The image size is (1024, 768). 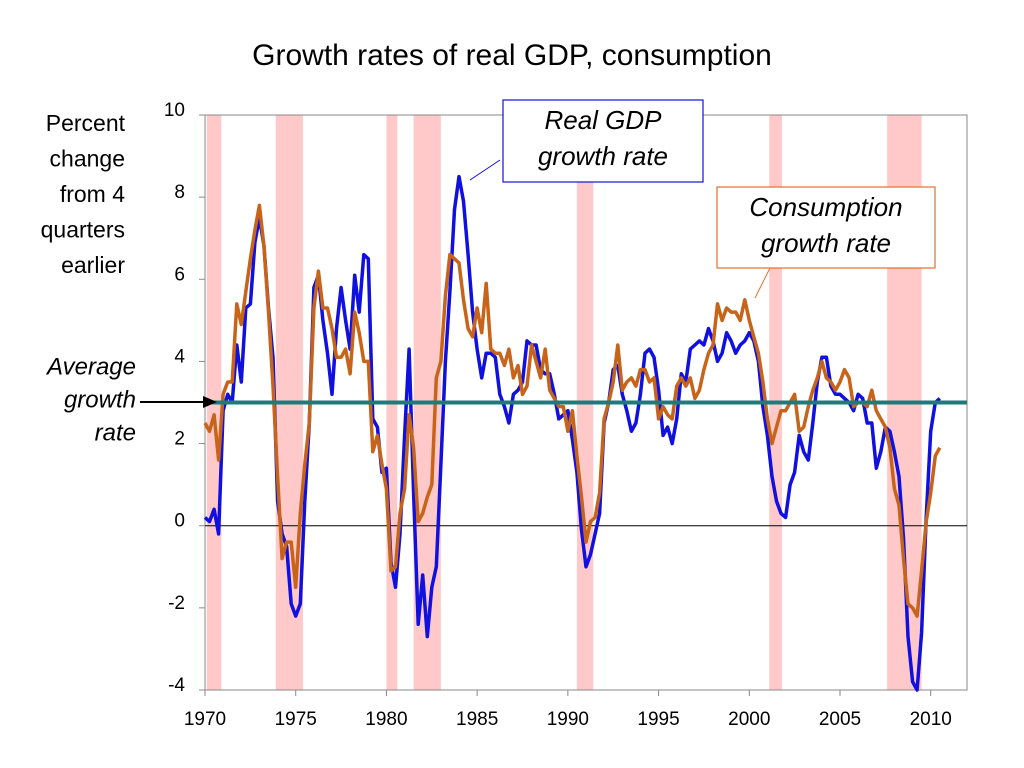 What do you see at coordinates (174, 110) in the screenshot?
I see `y-tick-label: 10` at bounding box center [174, 110].